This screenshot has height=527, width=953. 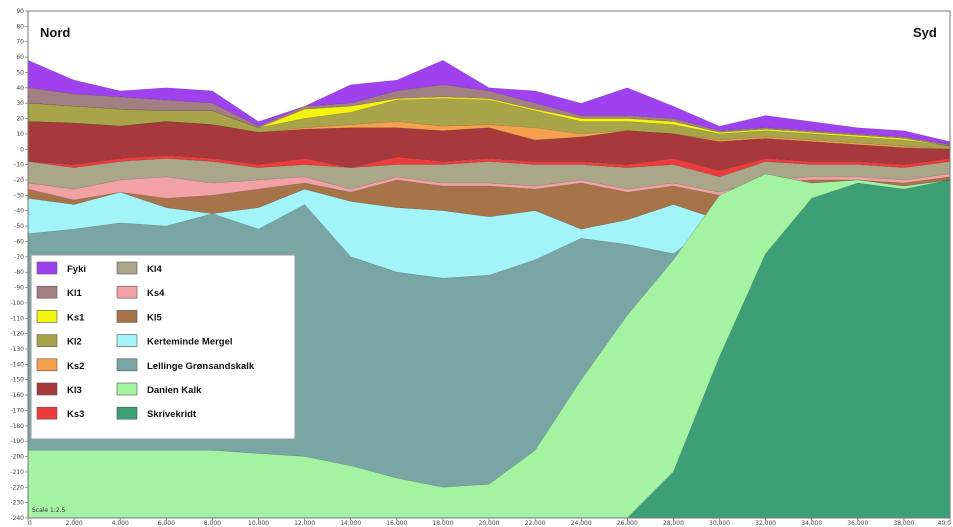 What do you see at coordinates (19, 211) in the screenshot?
I see `y-tick-label: -40` at bounding box center [19, 211].